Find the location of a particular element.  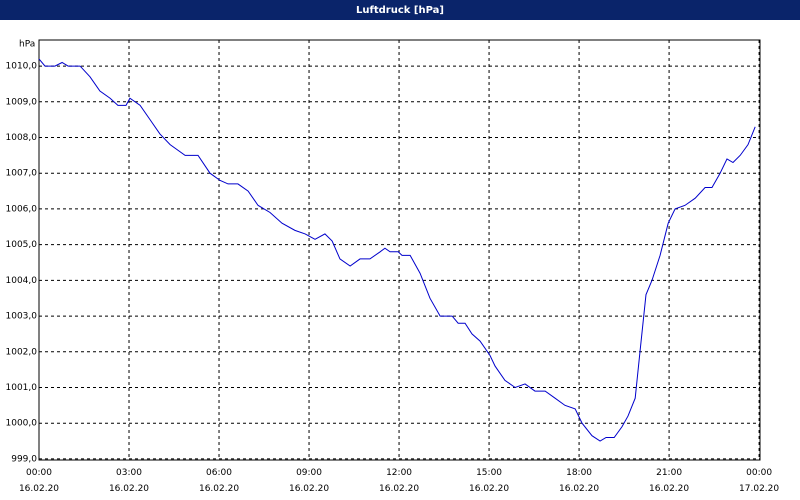

x-tick-label: 03:00 16.02.20 is located at coordinates (129, 481).